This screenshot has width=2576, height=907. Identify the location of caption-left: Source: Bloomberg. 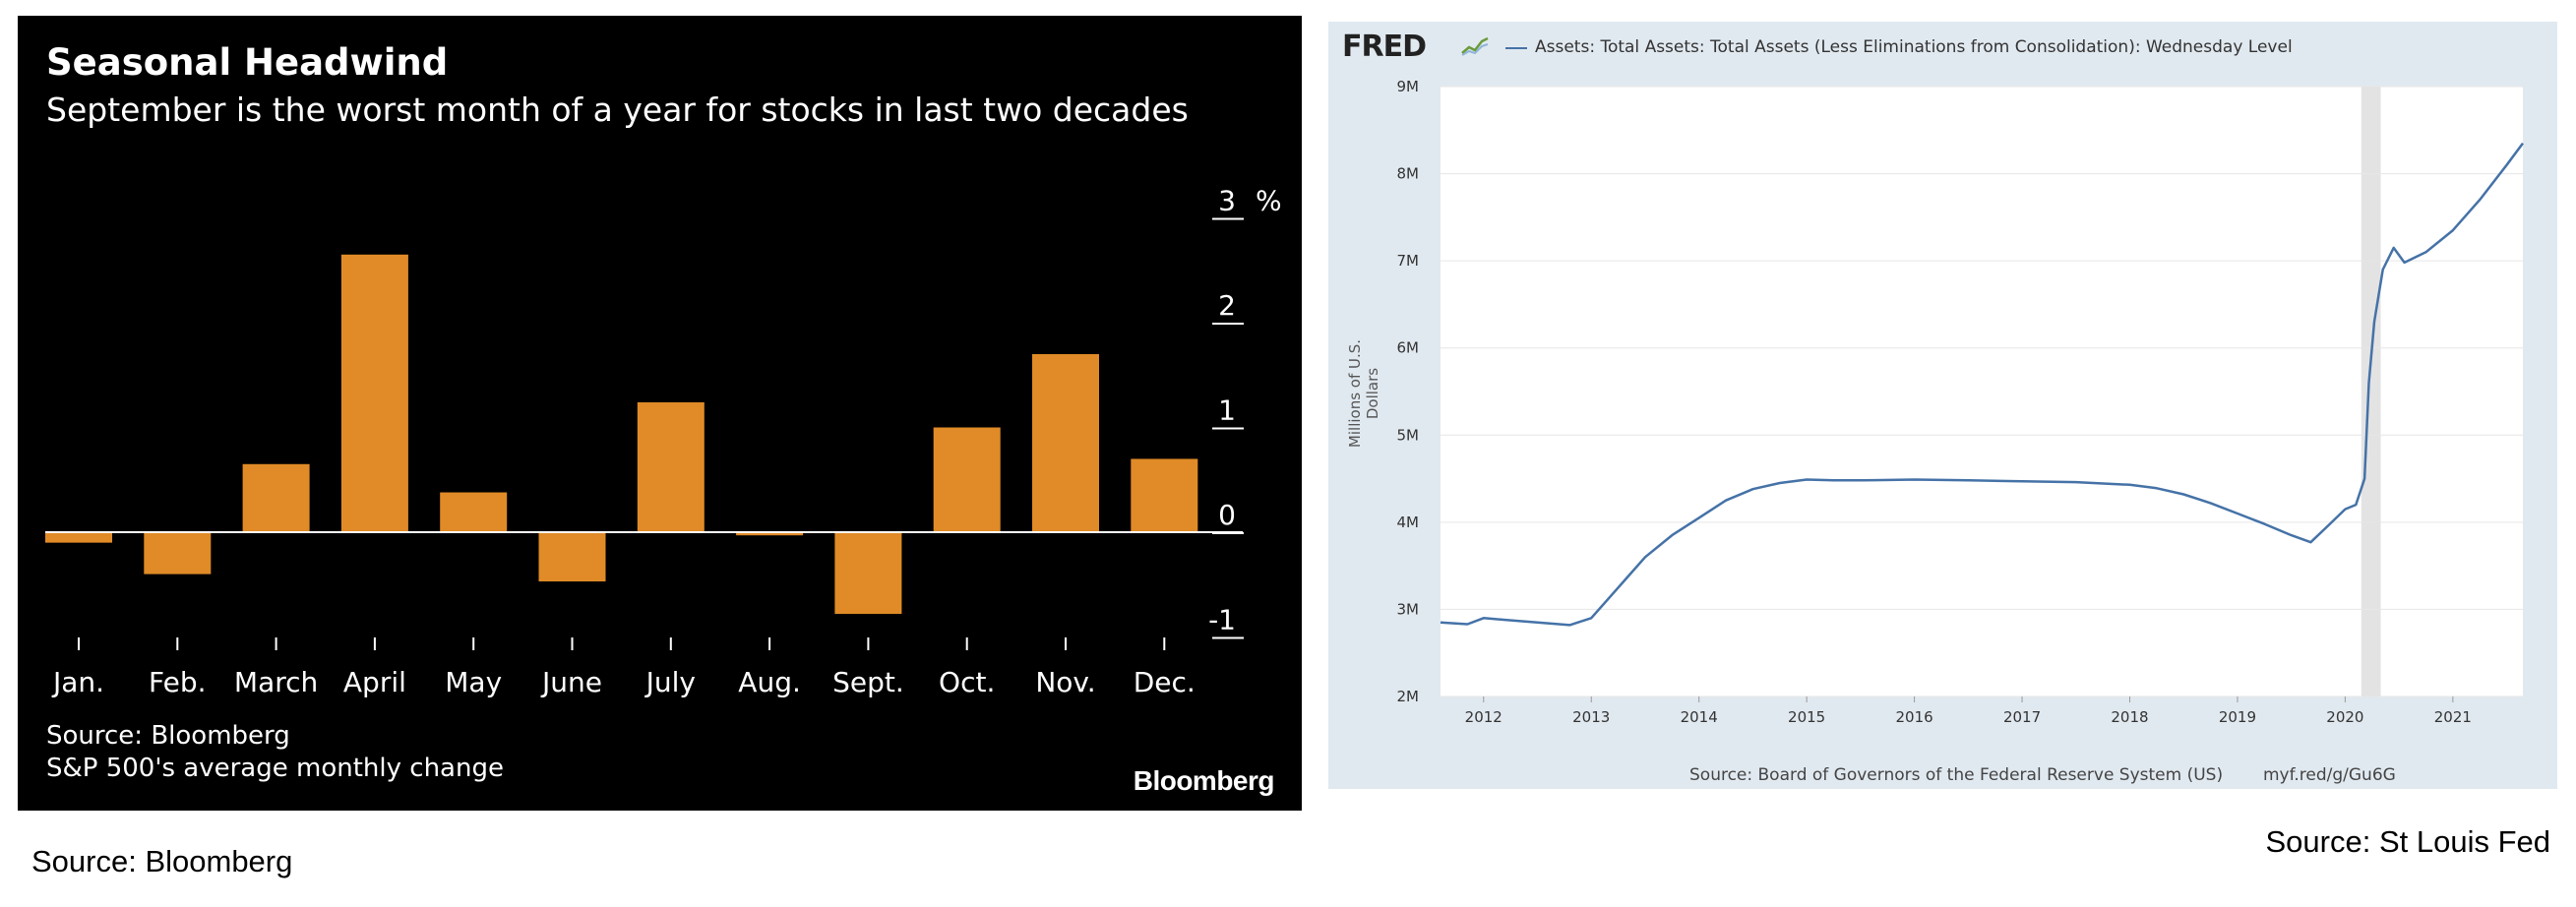
(162, 861).